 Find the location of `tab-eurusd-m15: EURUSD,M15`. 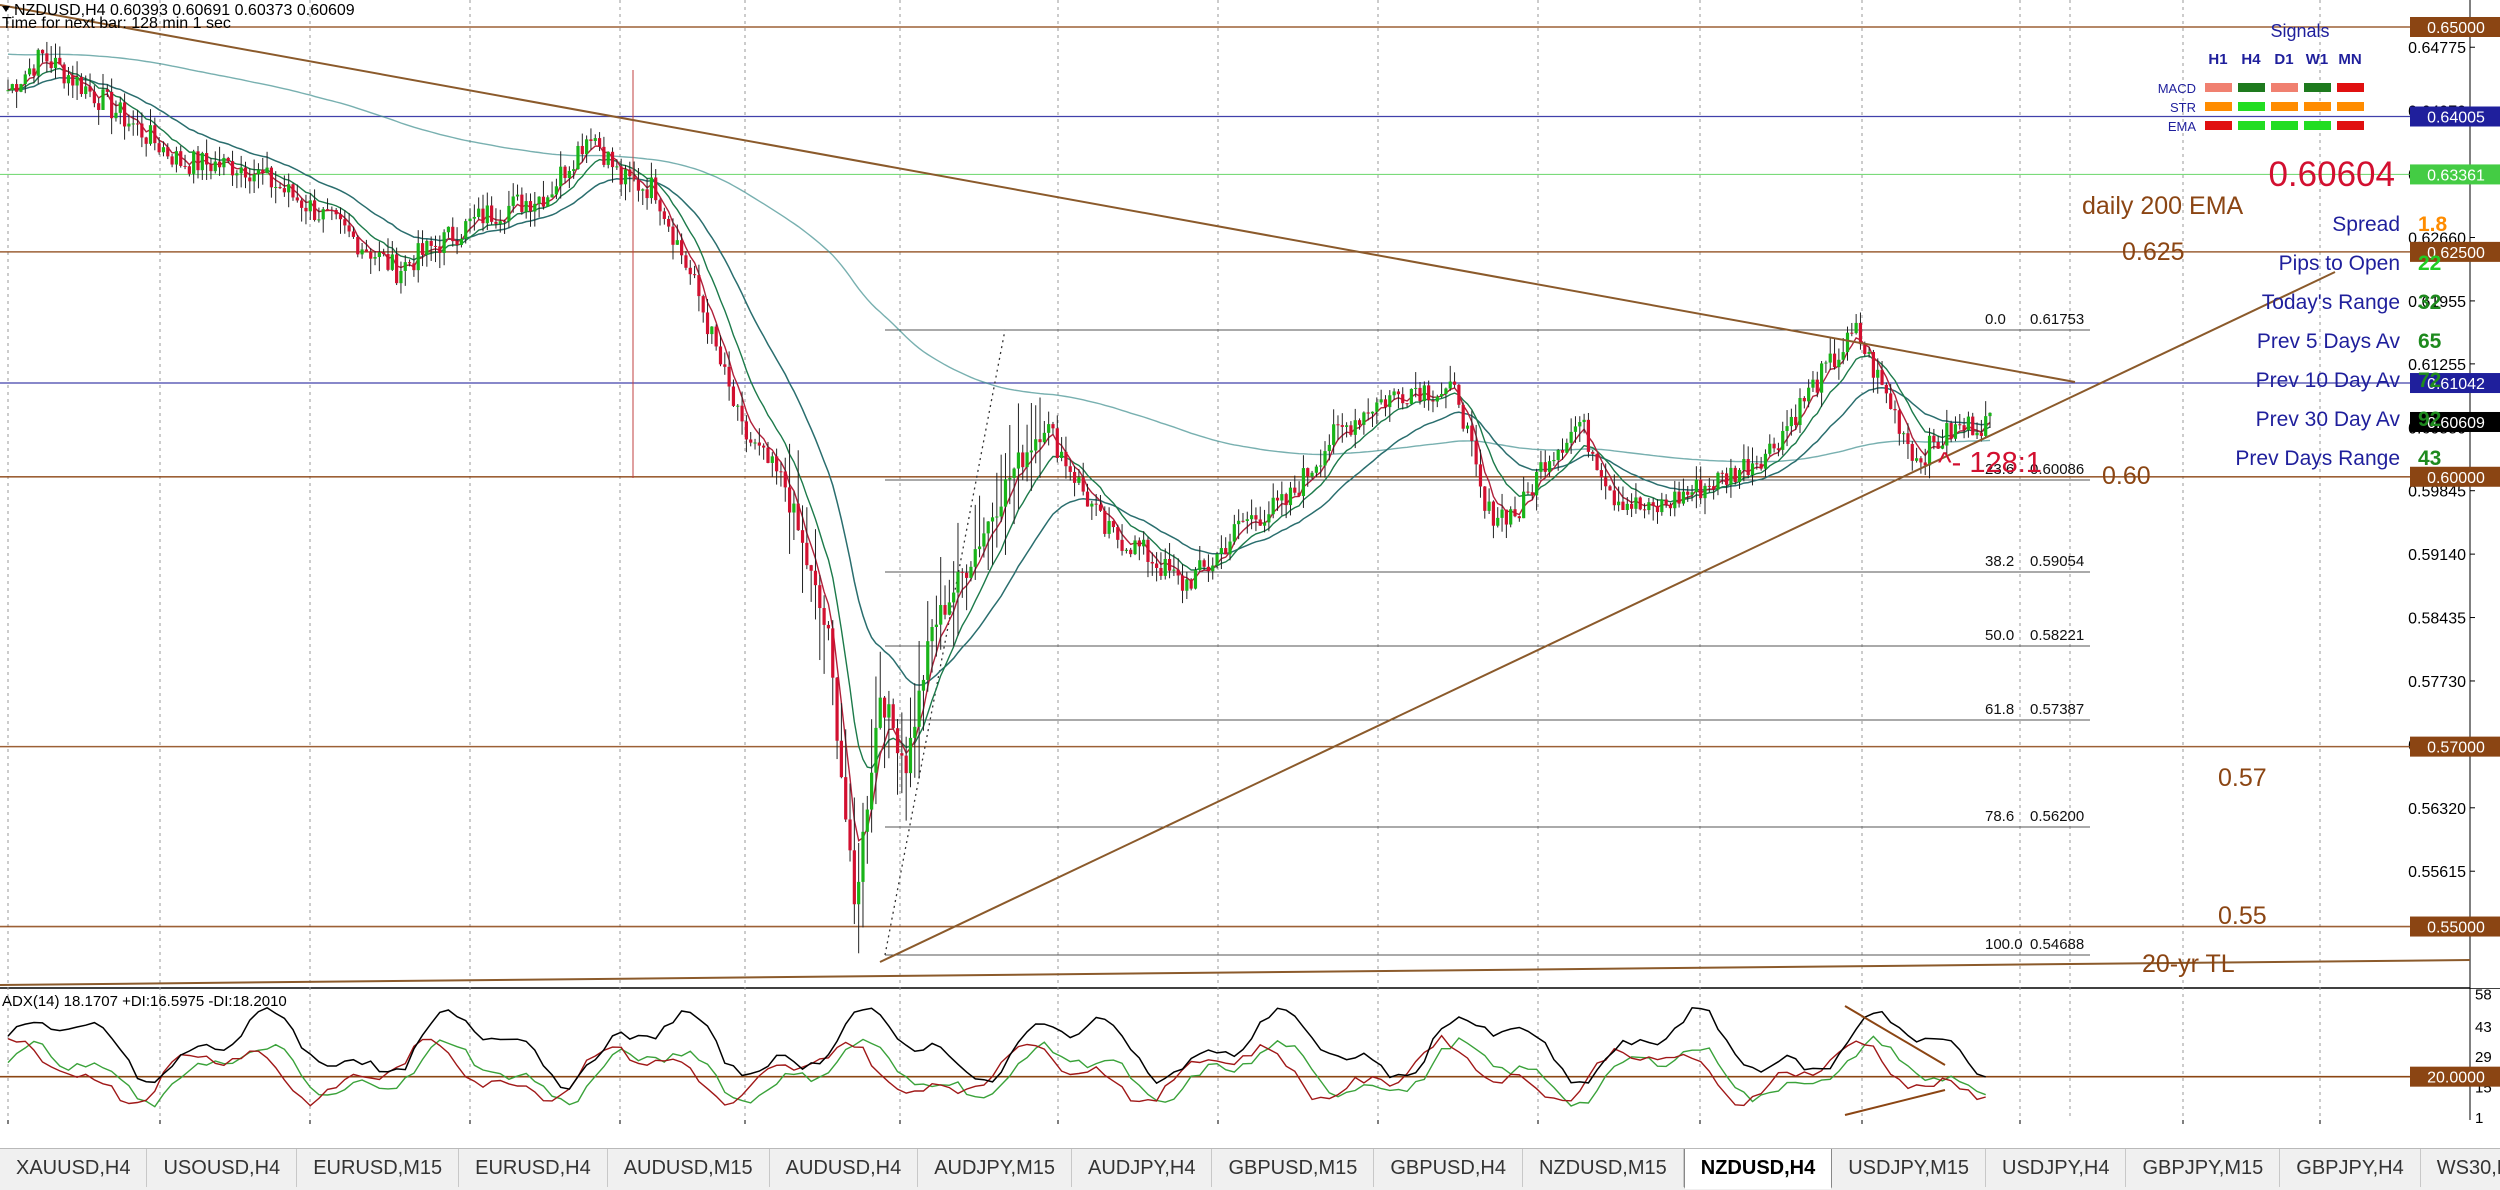

tab-eurusd-m15: EURUSD,M15 is located at coordinates (378, 1168).